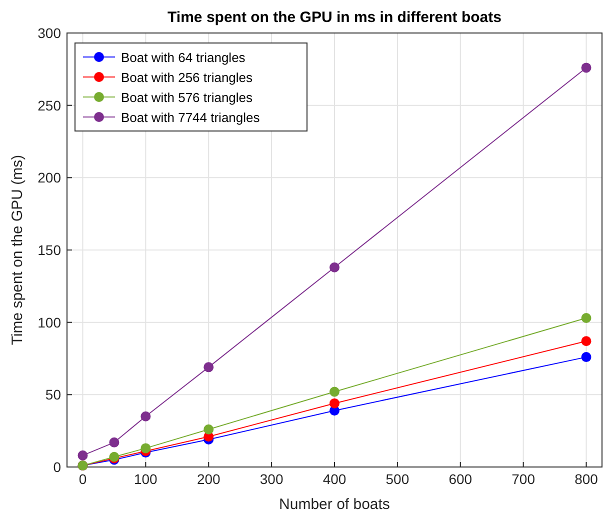 Image resolution: width=614 pixels, height=519 pixels. What do you see at coordinates (334, 479) in the screenshot?
I see `x-tick-label: 400` at bounding box center [334, 479].